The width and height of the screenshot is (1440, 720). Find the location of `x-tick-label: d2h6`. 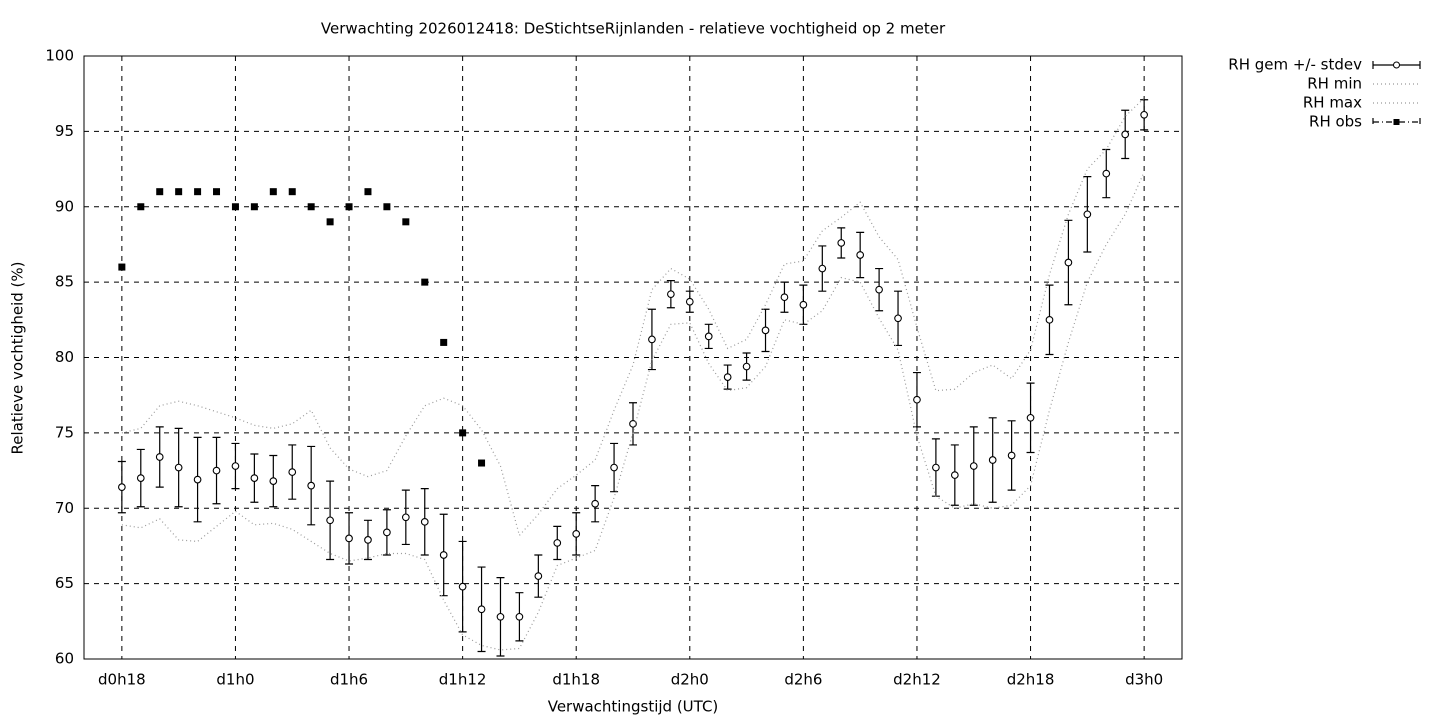

x-tick-label: d2h6 is located at coordinates (803, 680).